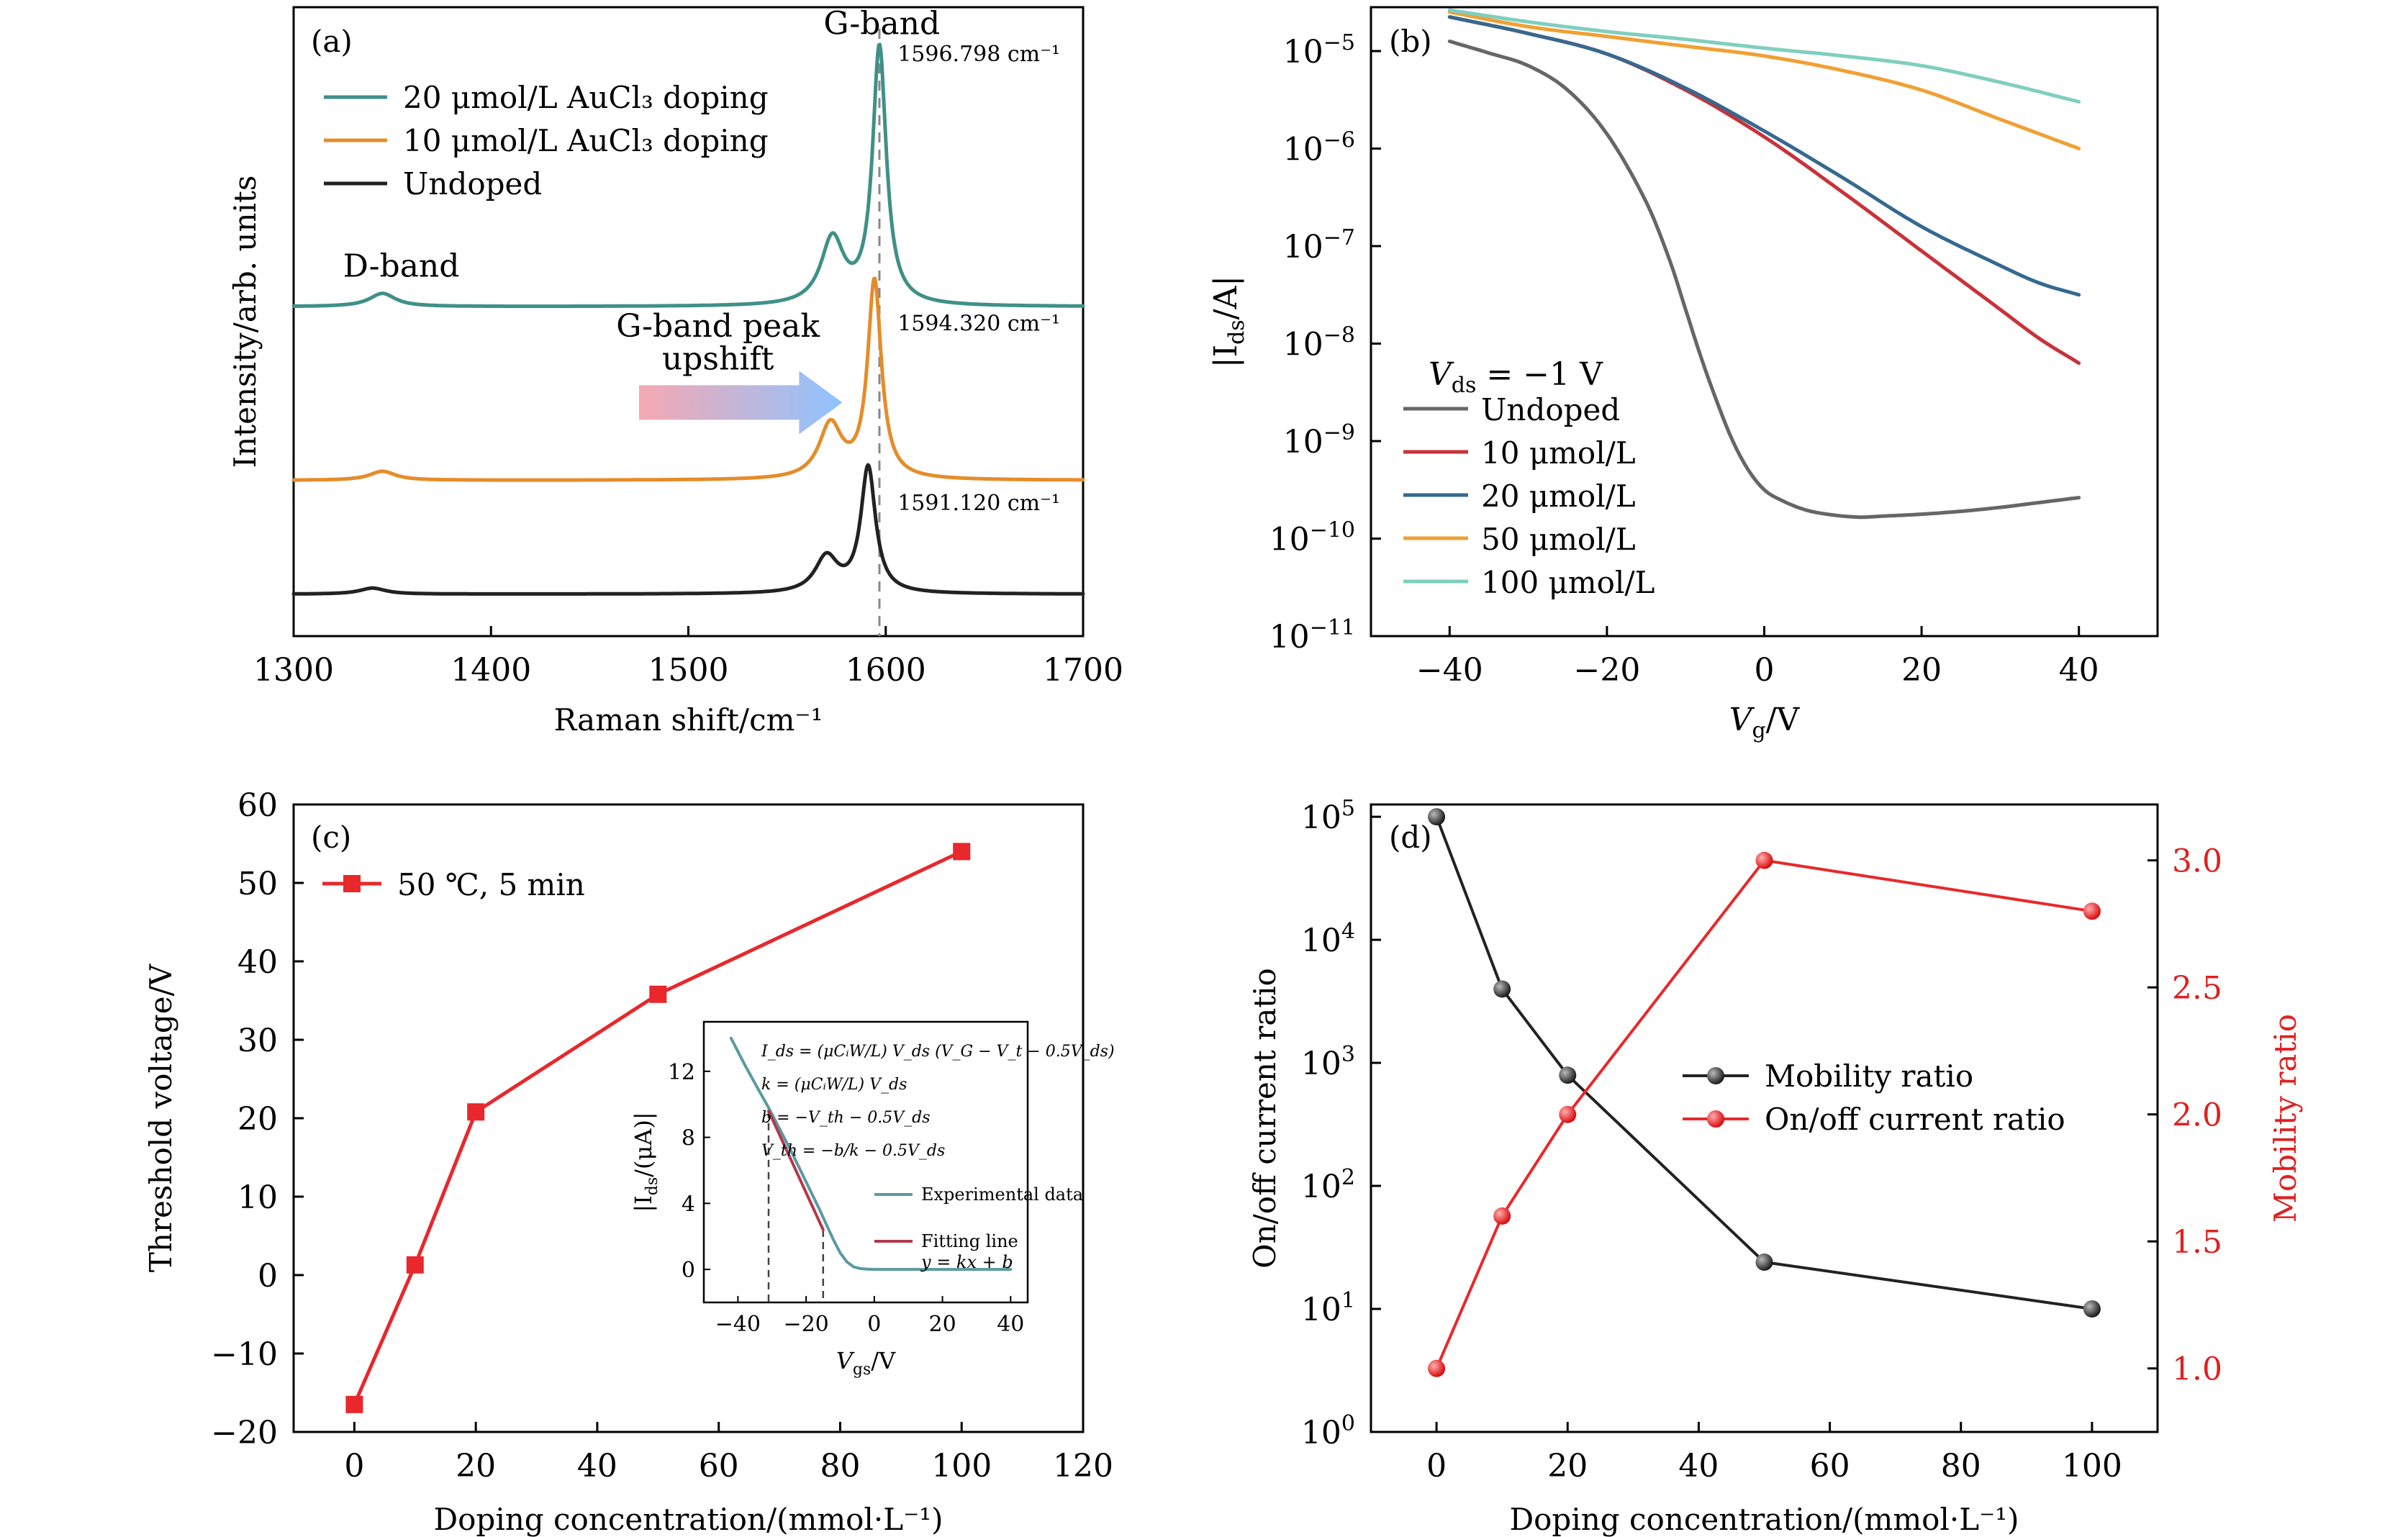 The width and height of the screenshot is (2408, 1537). What do you see at coordinates (862, 1370) in the screenshot?
I see `label-sub: gs` at bounding box center [862, 1370].